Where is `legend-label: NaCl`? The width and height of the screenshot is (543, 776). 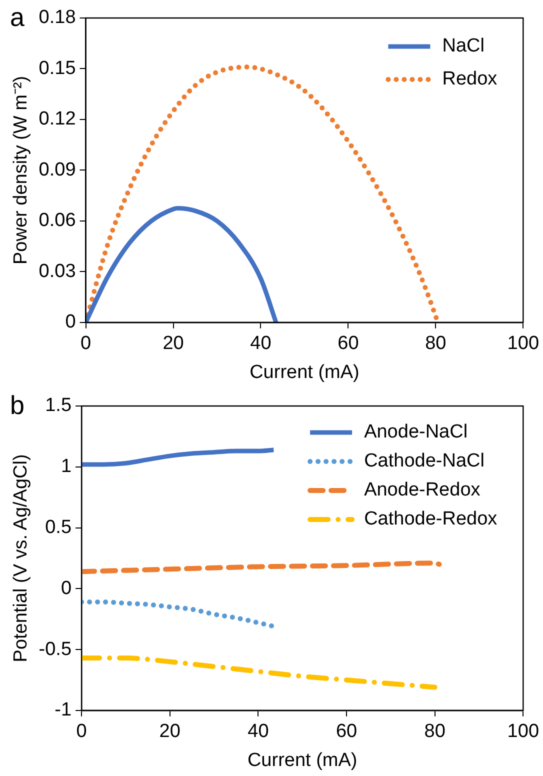 legend-label: NaCl is located at coordinates (463, 46).